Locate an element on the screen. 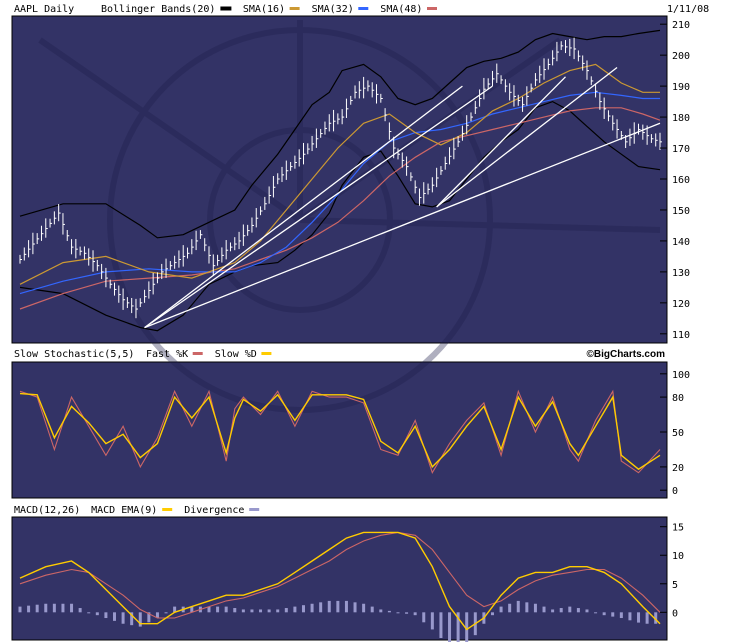 This screenshot has height=642, width=738. y-tick-label: 100 is located at coordinates (681, 375).